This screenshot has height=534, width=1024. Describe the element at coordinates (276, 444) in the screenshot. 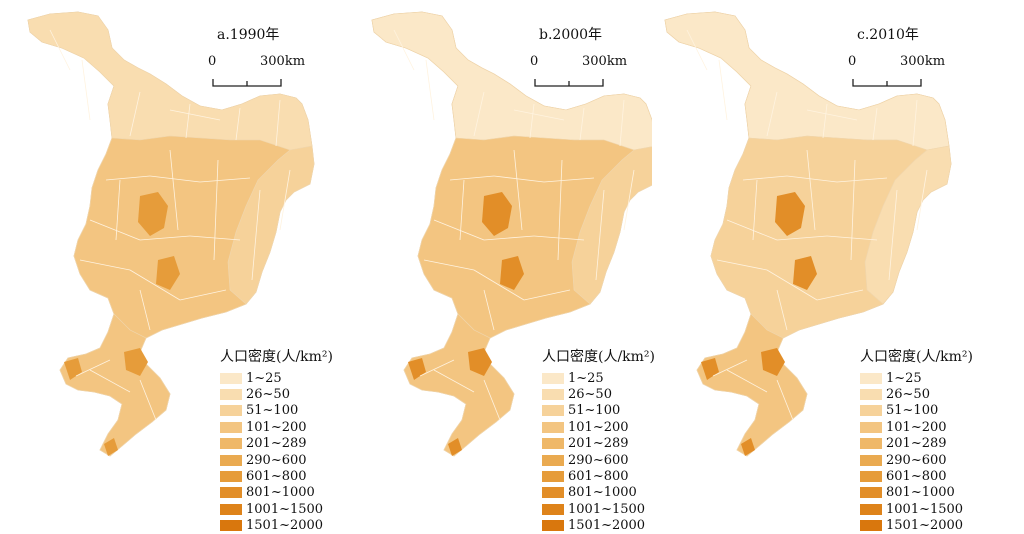

I see `legend-label: 201~289` at that location.